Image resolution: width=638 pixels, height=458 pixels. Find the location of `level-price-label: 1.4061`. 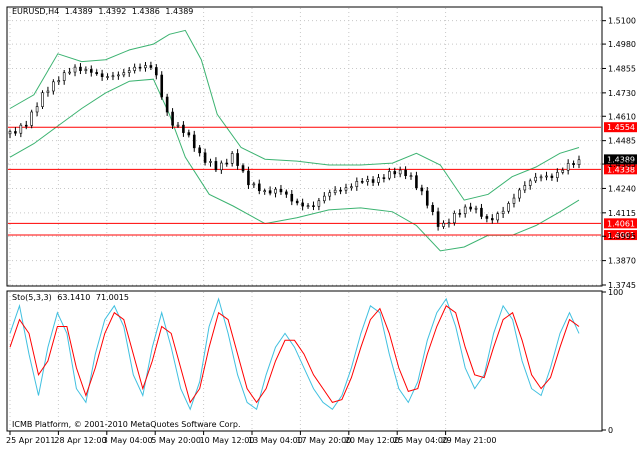

level-price-label: 1.4061 is located at coordinates (621, 223).